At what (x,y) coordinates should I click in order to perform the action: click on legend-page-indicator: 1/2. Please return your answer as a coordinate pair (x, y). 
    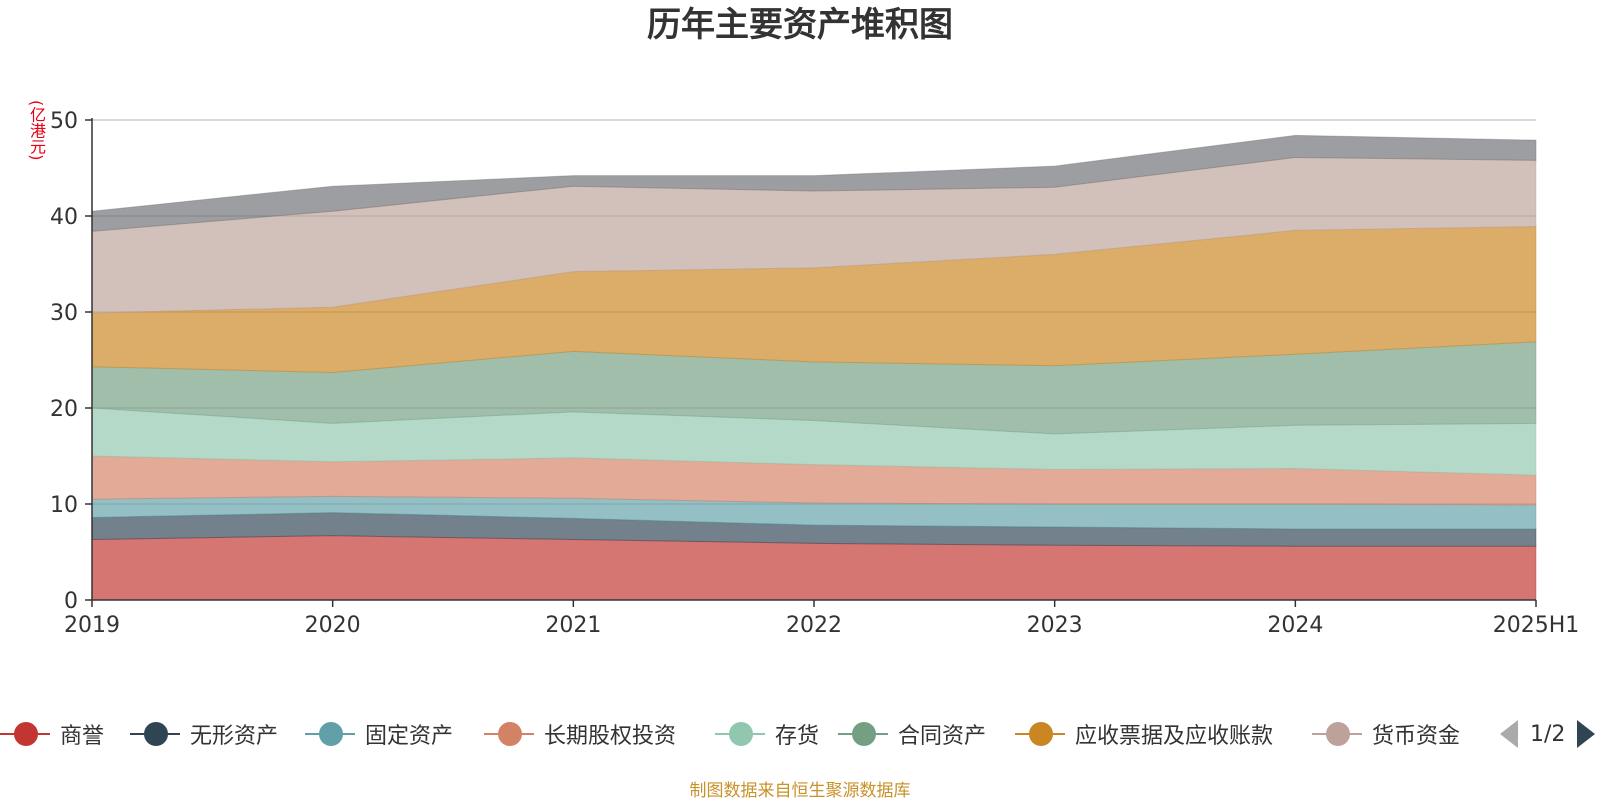
    Looking at the image, I should click on (1548, 734).